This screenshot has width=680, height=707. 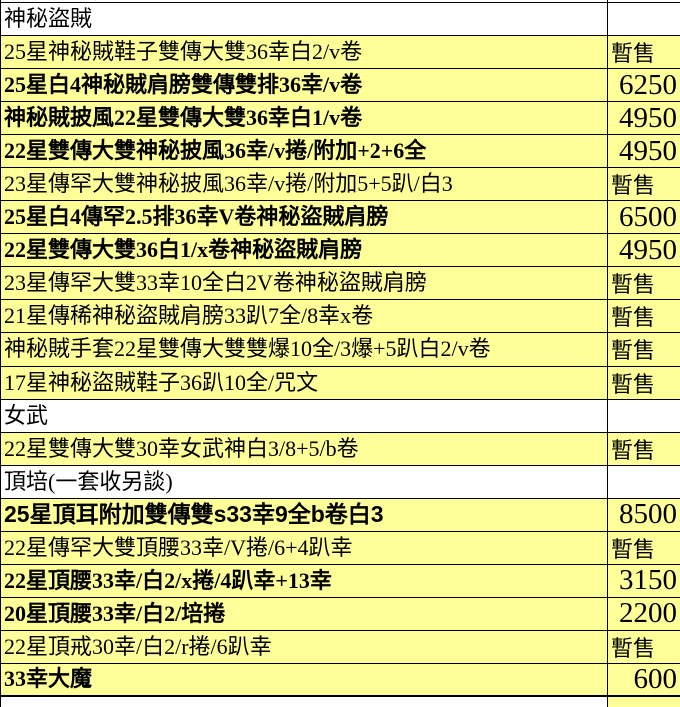 What do you see at coordinates (643, 217) in the screenshot?
I see `price-cell: 6500` at bounding box center [643, 217].